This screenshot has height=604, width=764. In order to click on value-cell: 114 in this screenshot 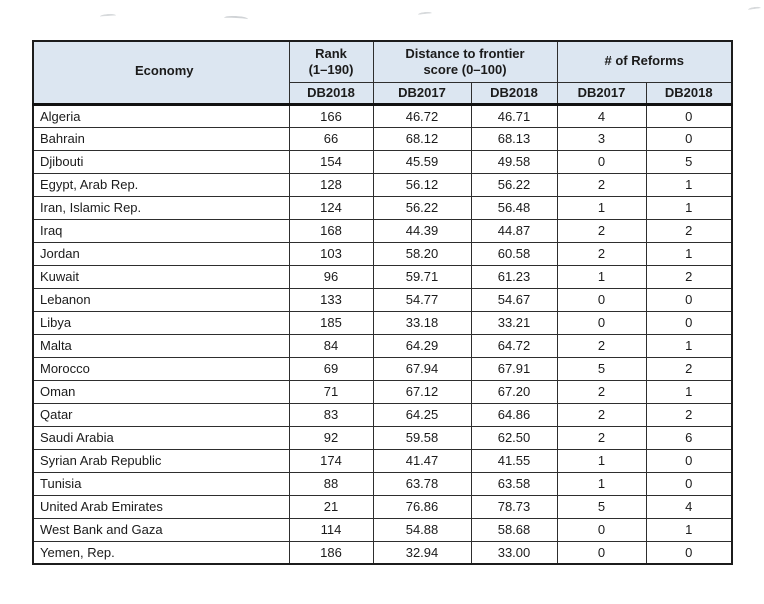, I will do `click(331, 529)`.